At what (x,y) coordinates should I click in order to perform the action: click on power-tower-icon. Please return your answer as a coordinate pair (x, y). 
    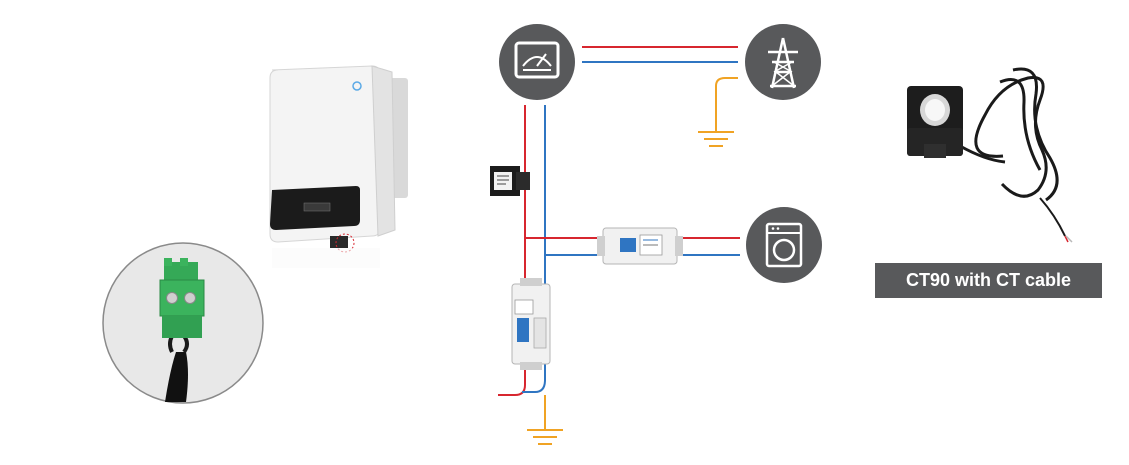
    Looking at the image, I should click on (783, 62).